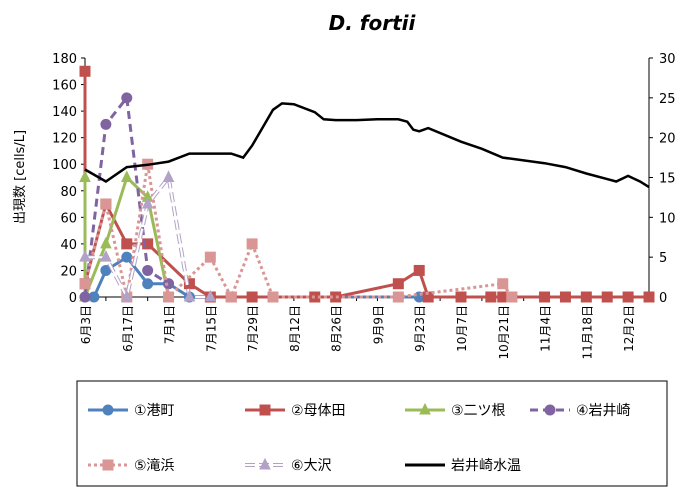 The width and height of the screenshot is (694, 489). Describe the element at coordinates (663, 298) in the screenshot. I see `y2-tick-label: 0` at that location.